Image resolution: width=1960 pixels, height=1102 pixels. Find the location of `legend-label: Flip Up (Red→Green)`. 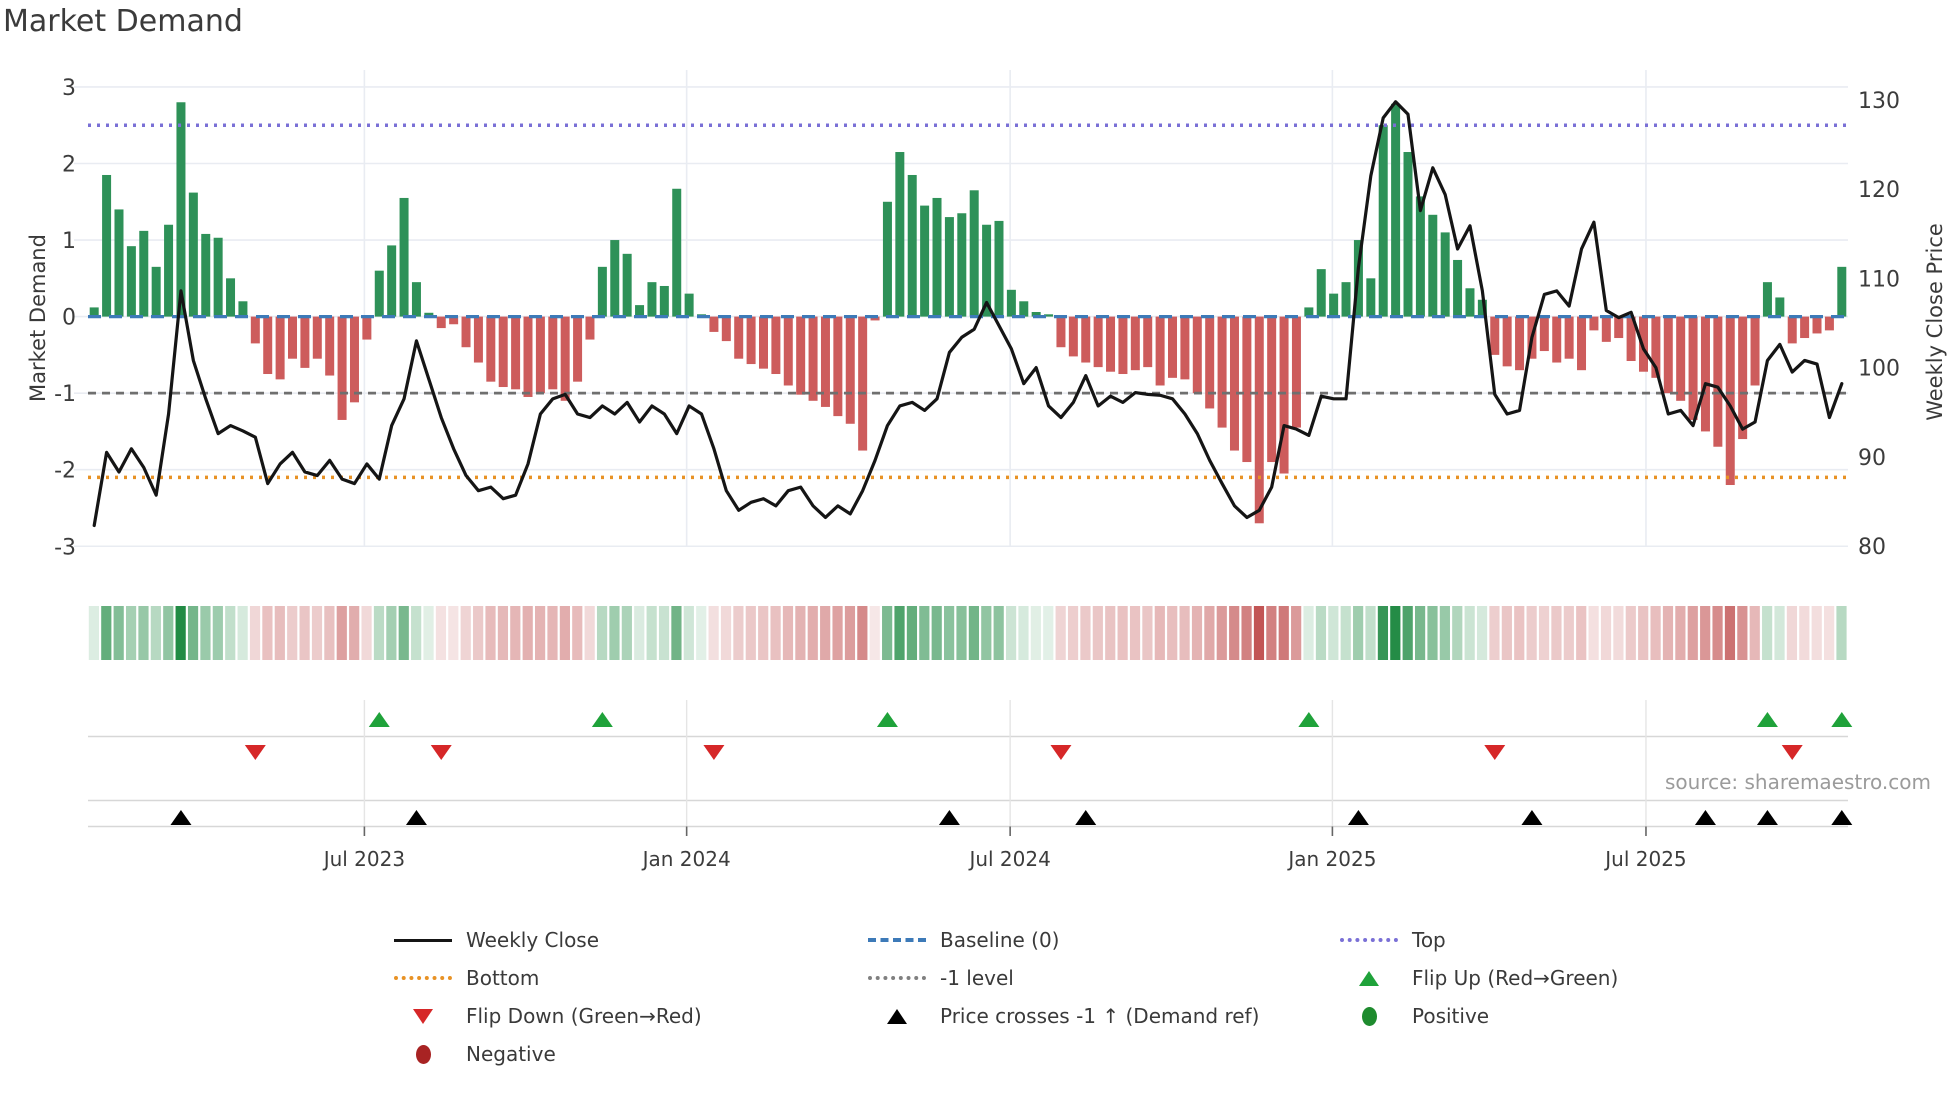

legend-label: Flip Up (Red→Green) is located at coordinates (1515, 978).